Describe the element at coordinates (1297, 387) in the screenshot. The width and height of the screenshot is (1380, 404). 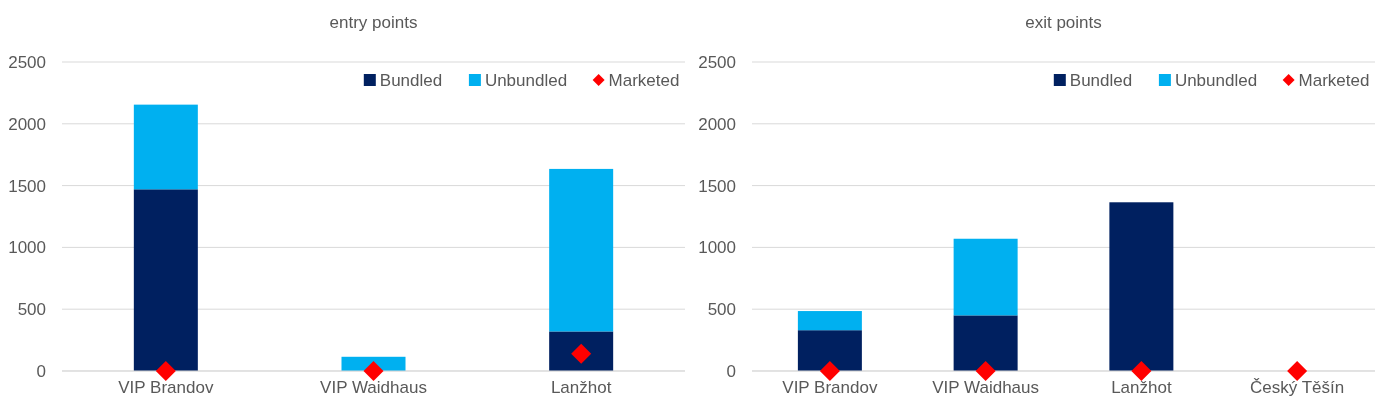
I see `x-tick-label: Český Těšín` at that location.